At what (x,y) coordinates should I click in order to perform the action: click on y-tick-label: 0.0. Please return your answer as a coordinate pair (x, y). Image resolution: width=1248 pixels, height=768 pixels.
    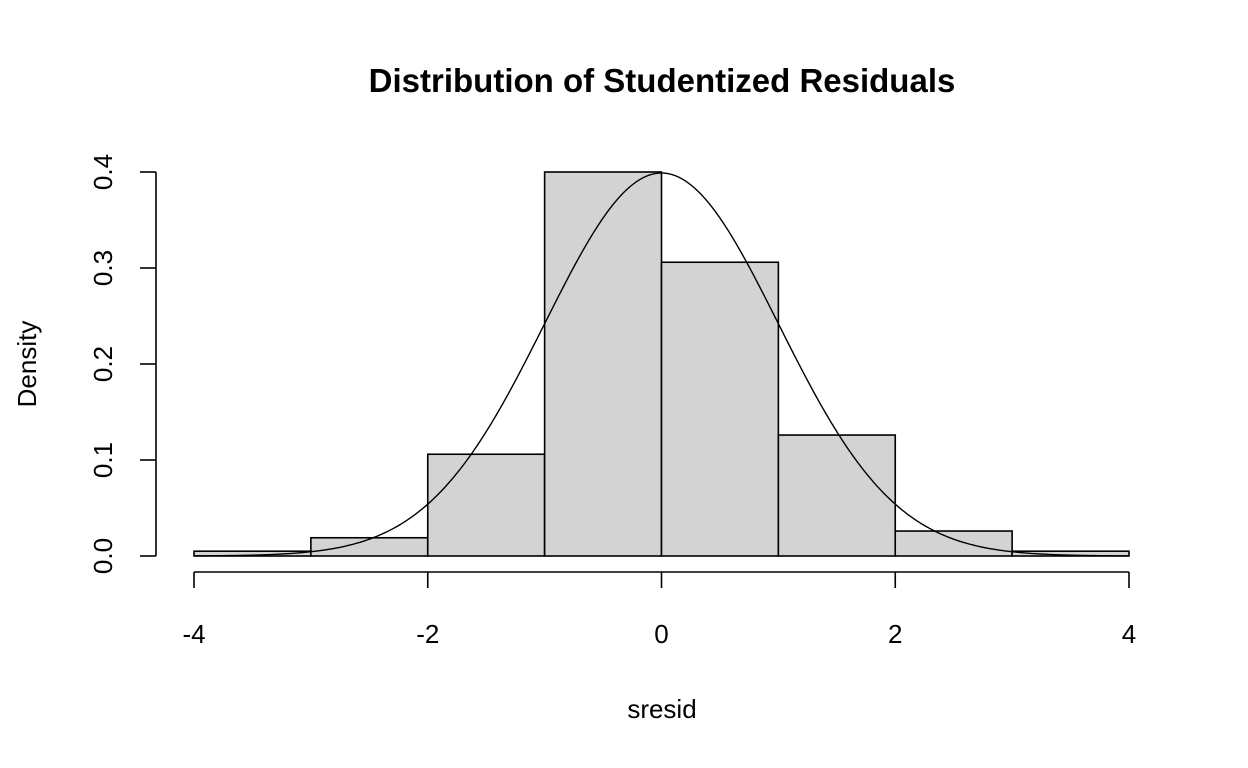
    Looking at the image, I should click on (103, 556).